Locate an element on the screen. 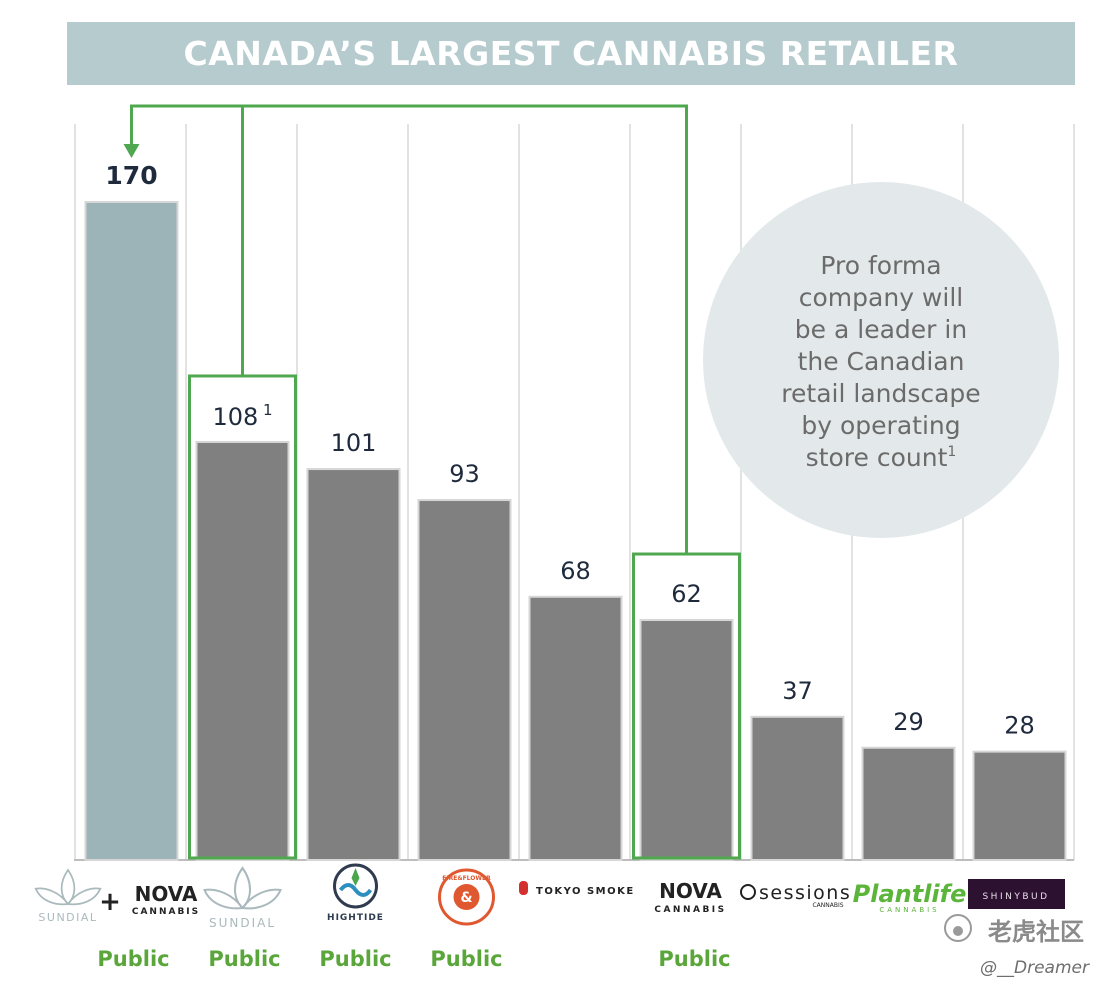 The image size is (1120, 994). callout-line: company will is located at coordinates (881, 297).